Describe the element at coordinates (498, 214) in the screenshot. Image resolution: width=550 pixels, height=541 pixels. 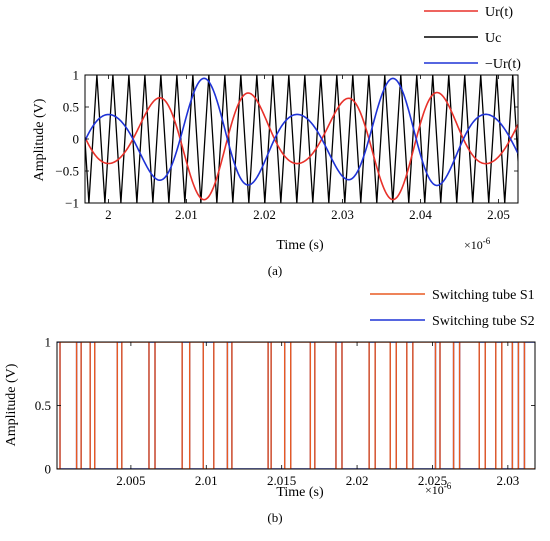
I see `x-tick-label: 2.05` at that location.